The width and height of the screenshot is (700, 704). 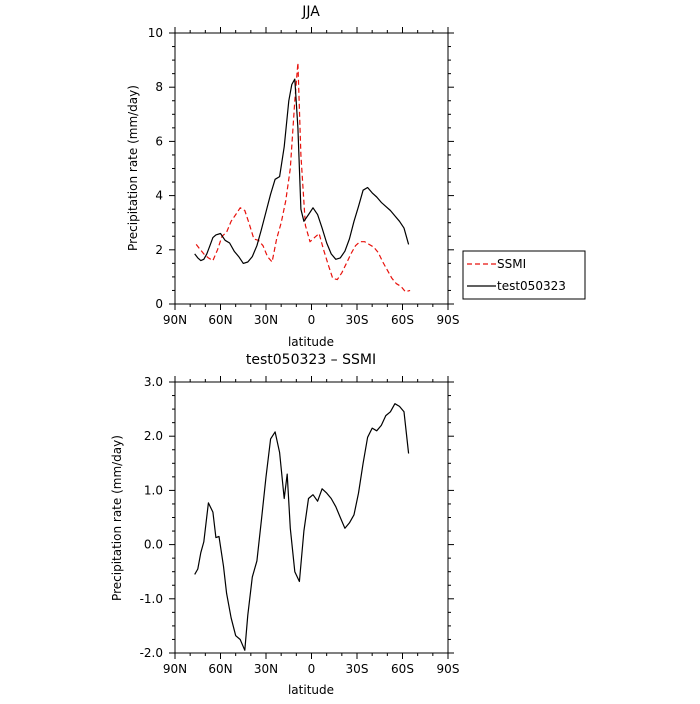 I want to click on panel-top-title: JJA, so click(x=310, y=12).